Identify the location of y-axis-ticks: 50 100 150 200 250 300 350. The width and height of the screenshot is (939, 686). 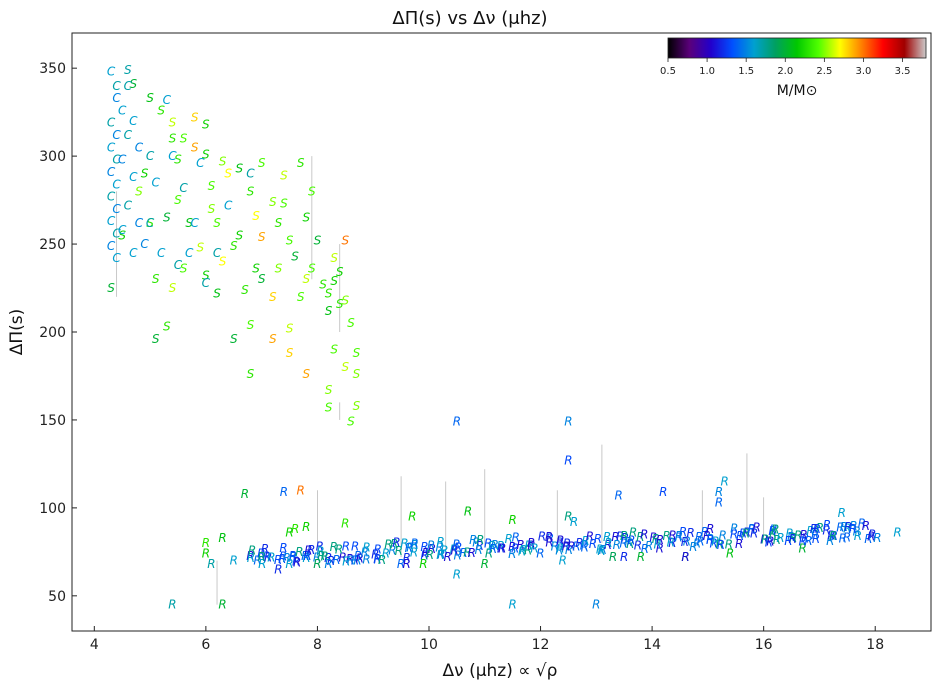
(58, 333).